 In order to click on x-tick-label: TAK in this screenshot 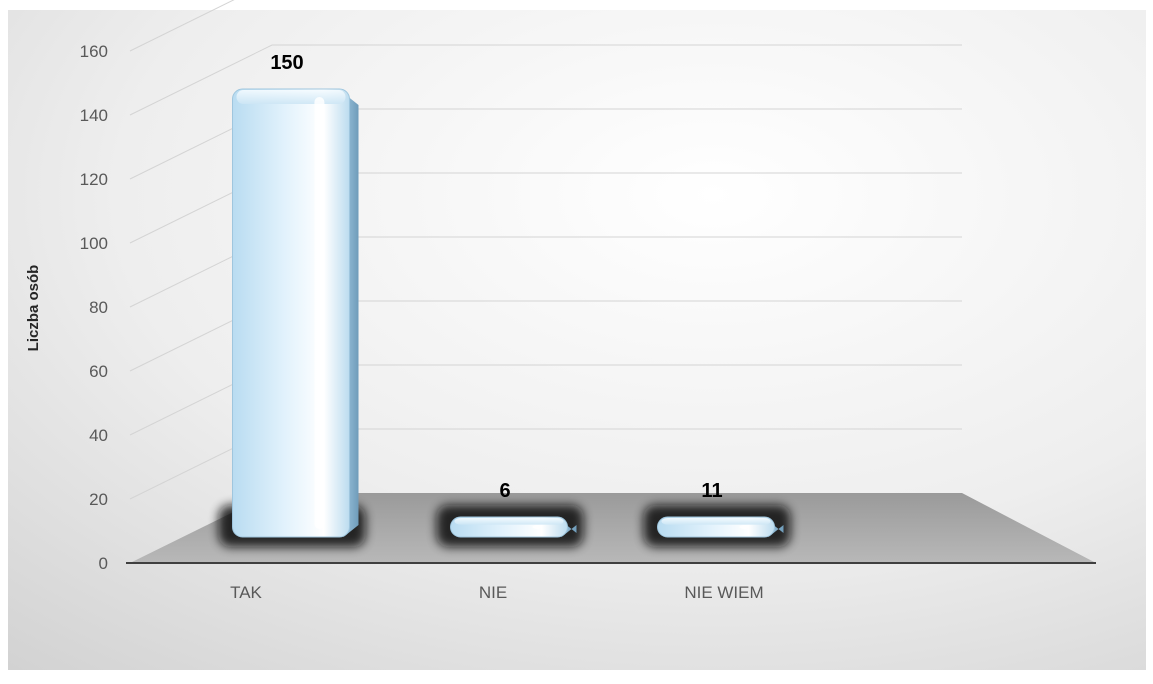, I will do `click(246, 592)`.